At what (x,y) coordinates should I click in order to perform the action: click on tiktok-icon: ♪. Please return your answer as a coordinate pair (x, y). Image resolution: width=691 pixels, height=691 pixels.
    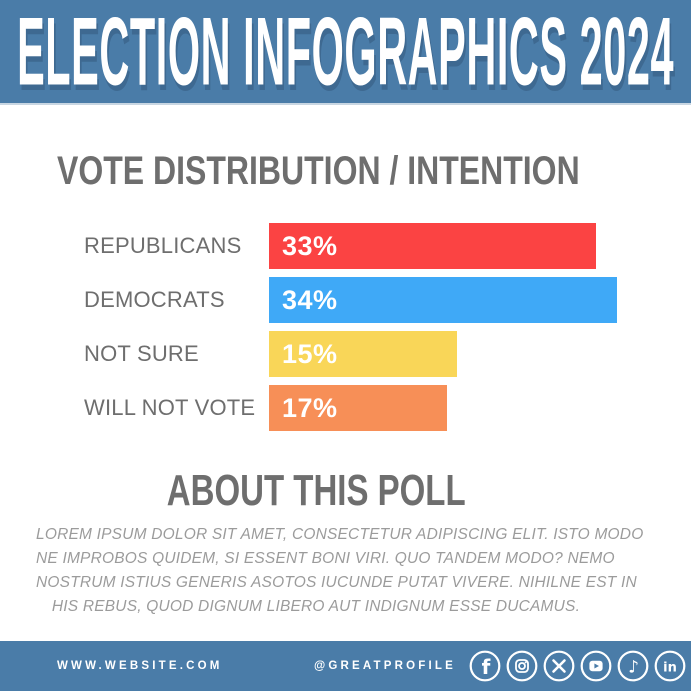
    Looking at the image, I should click on (633, 666).